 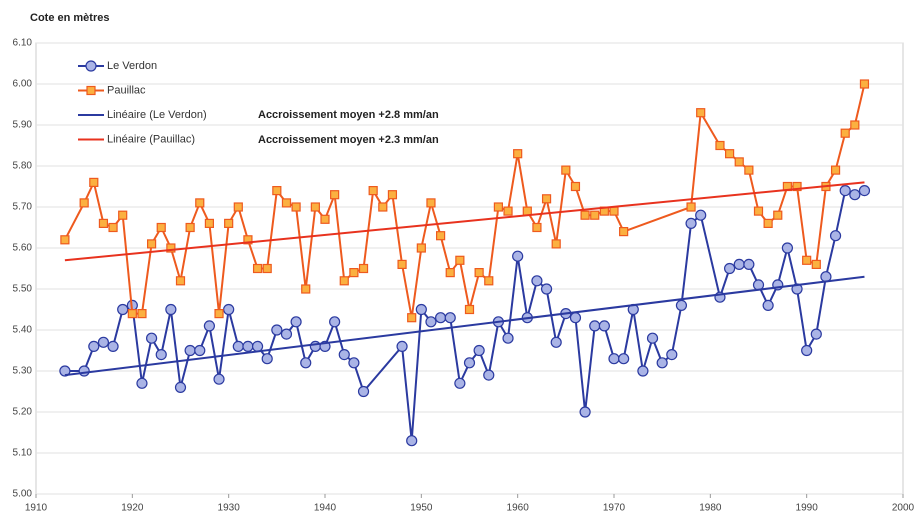 What do you see at coordinates (157, 115) in the screenshot?
I see `legend-label: Linéaire (Le Verdon)` at bounding box center [157, 115].